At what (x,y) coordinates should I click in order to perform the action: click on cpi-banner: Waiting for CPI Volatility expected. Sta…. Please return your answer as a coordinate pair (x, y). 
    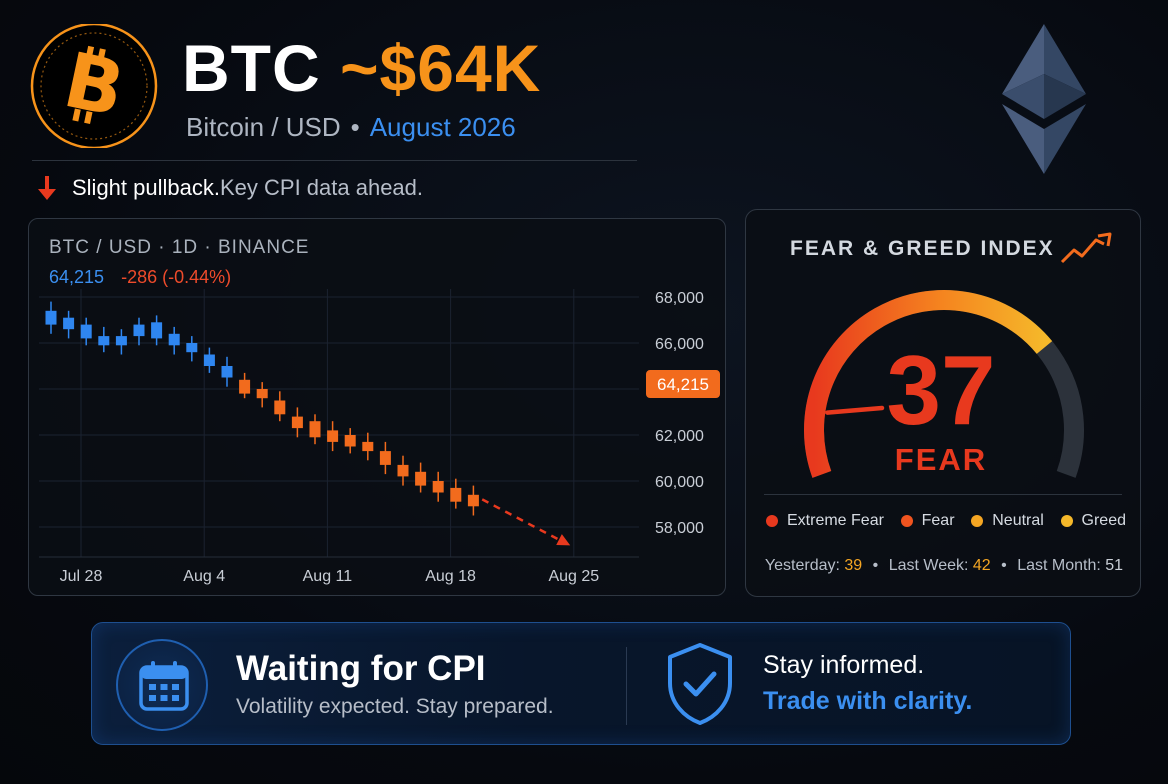
    Looking at the image, I should click on (581, 683).